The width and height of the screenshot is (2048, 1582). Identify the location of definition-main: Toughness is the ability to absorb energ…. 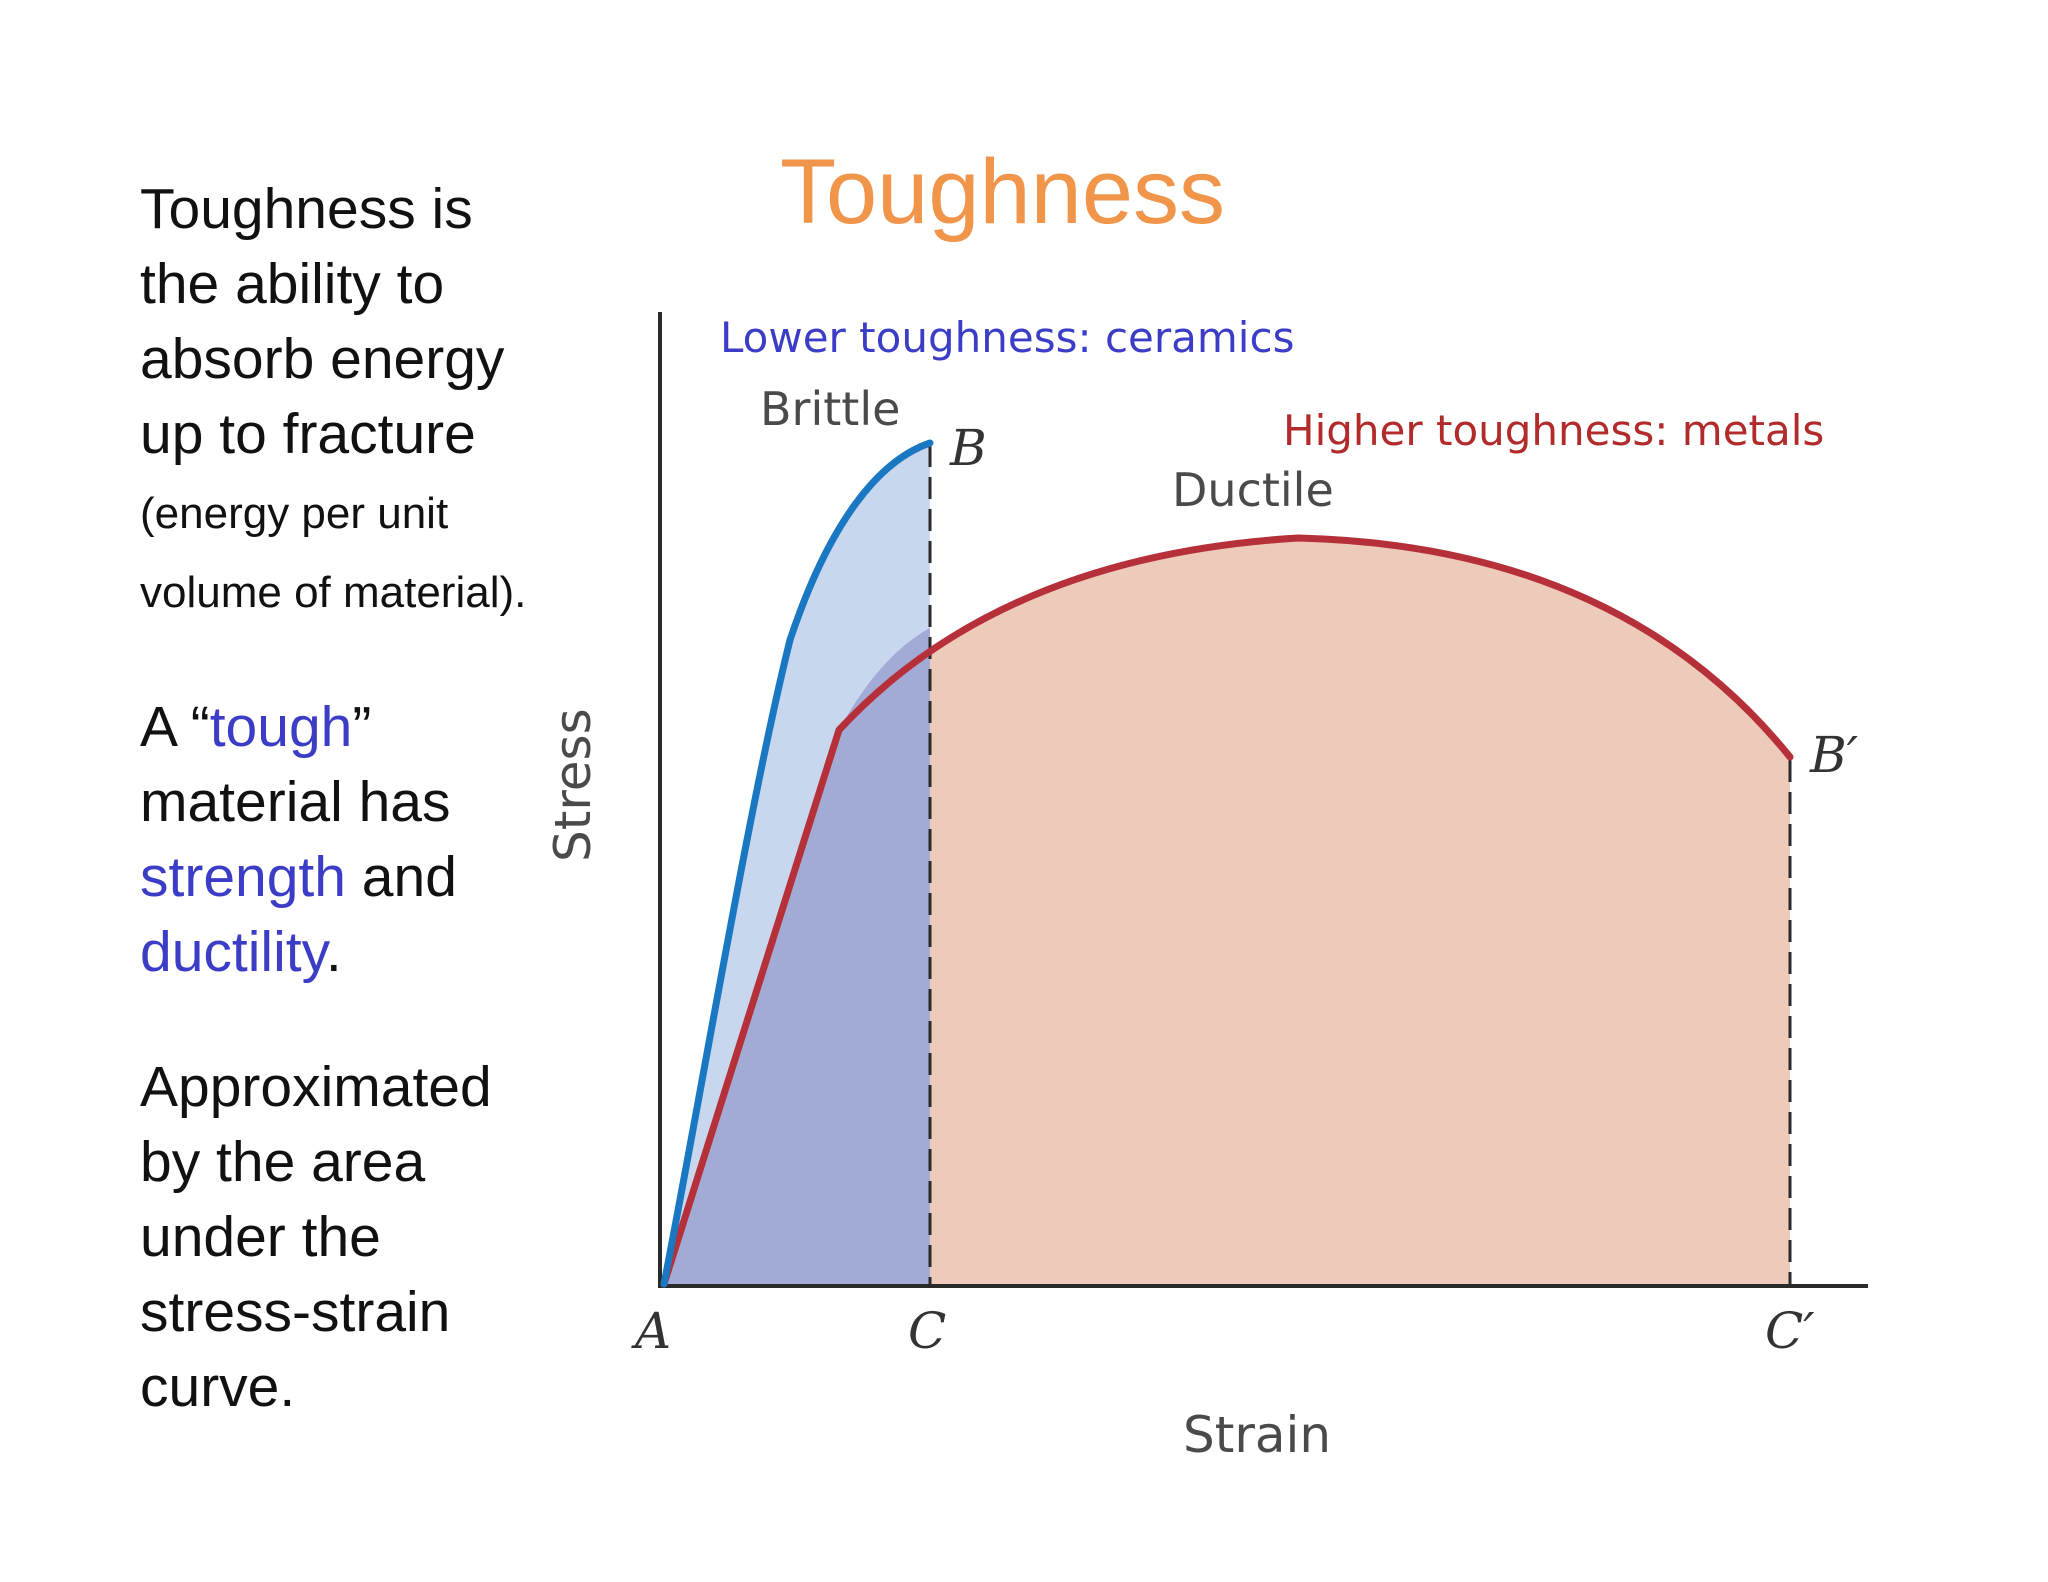
(322, 321).